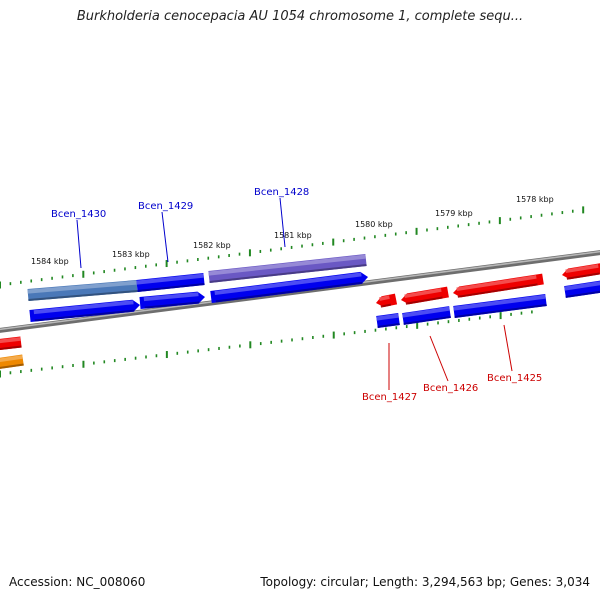 The height and width of the screenshot is (600, 600). What do you see at coordinates (10, 340) in the screenshot?
I see `partial-red-feature-shine` at bounding box center [10, 340].